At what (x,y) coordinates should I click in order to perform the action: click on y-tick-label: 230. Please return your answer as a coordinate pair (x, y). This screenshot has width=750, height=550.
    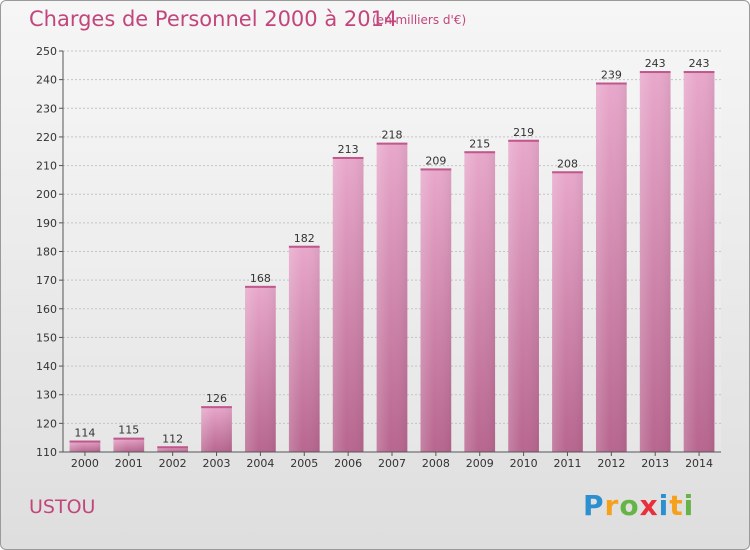
    Looking at the image, I should click on (46, 108).